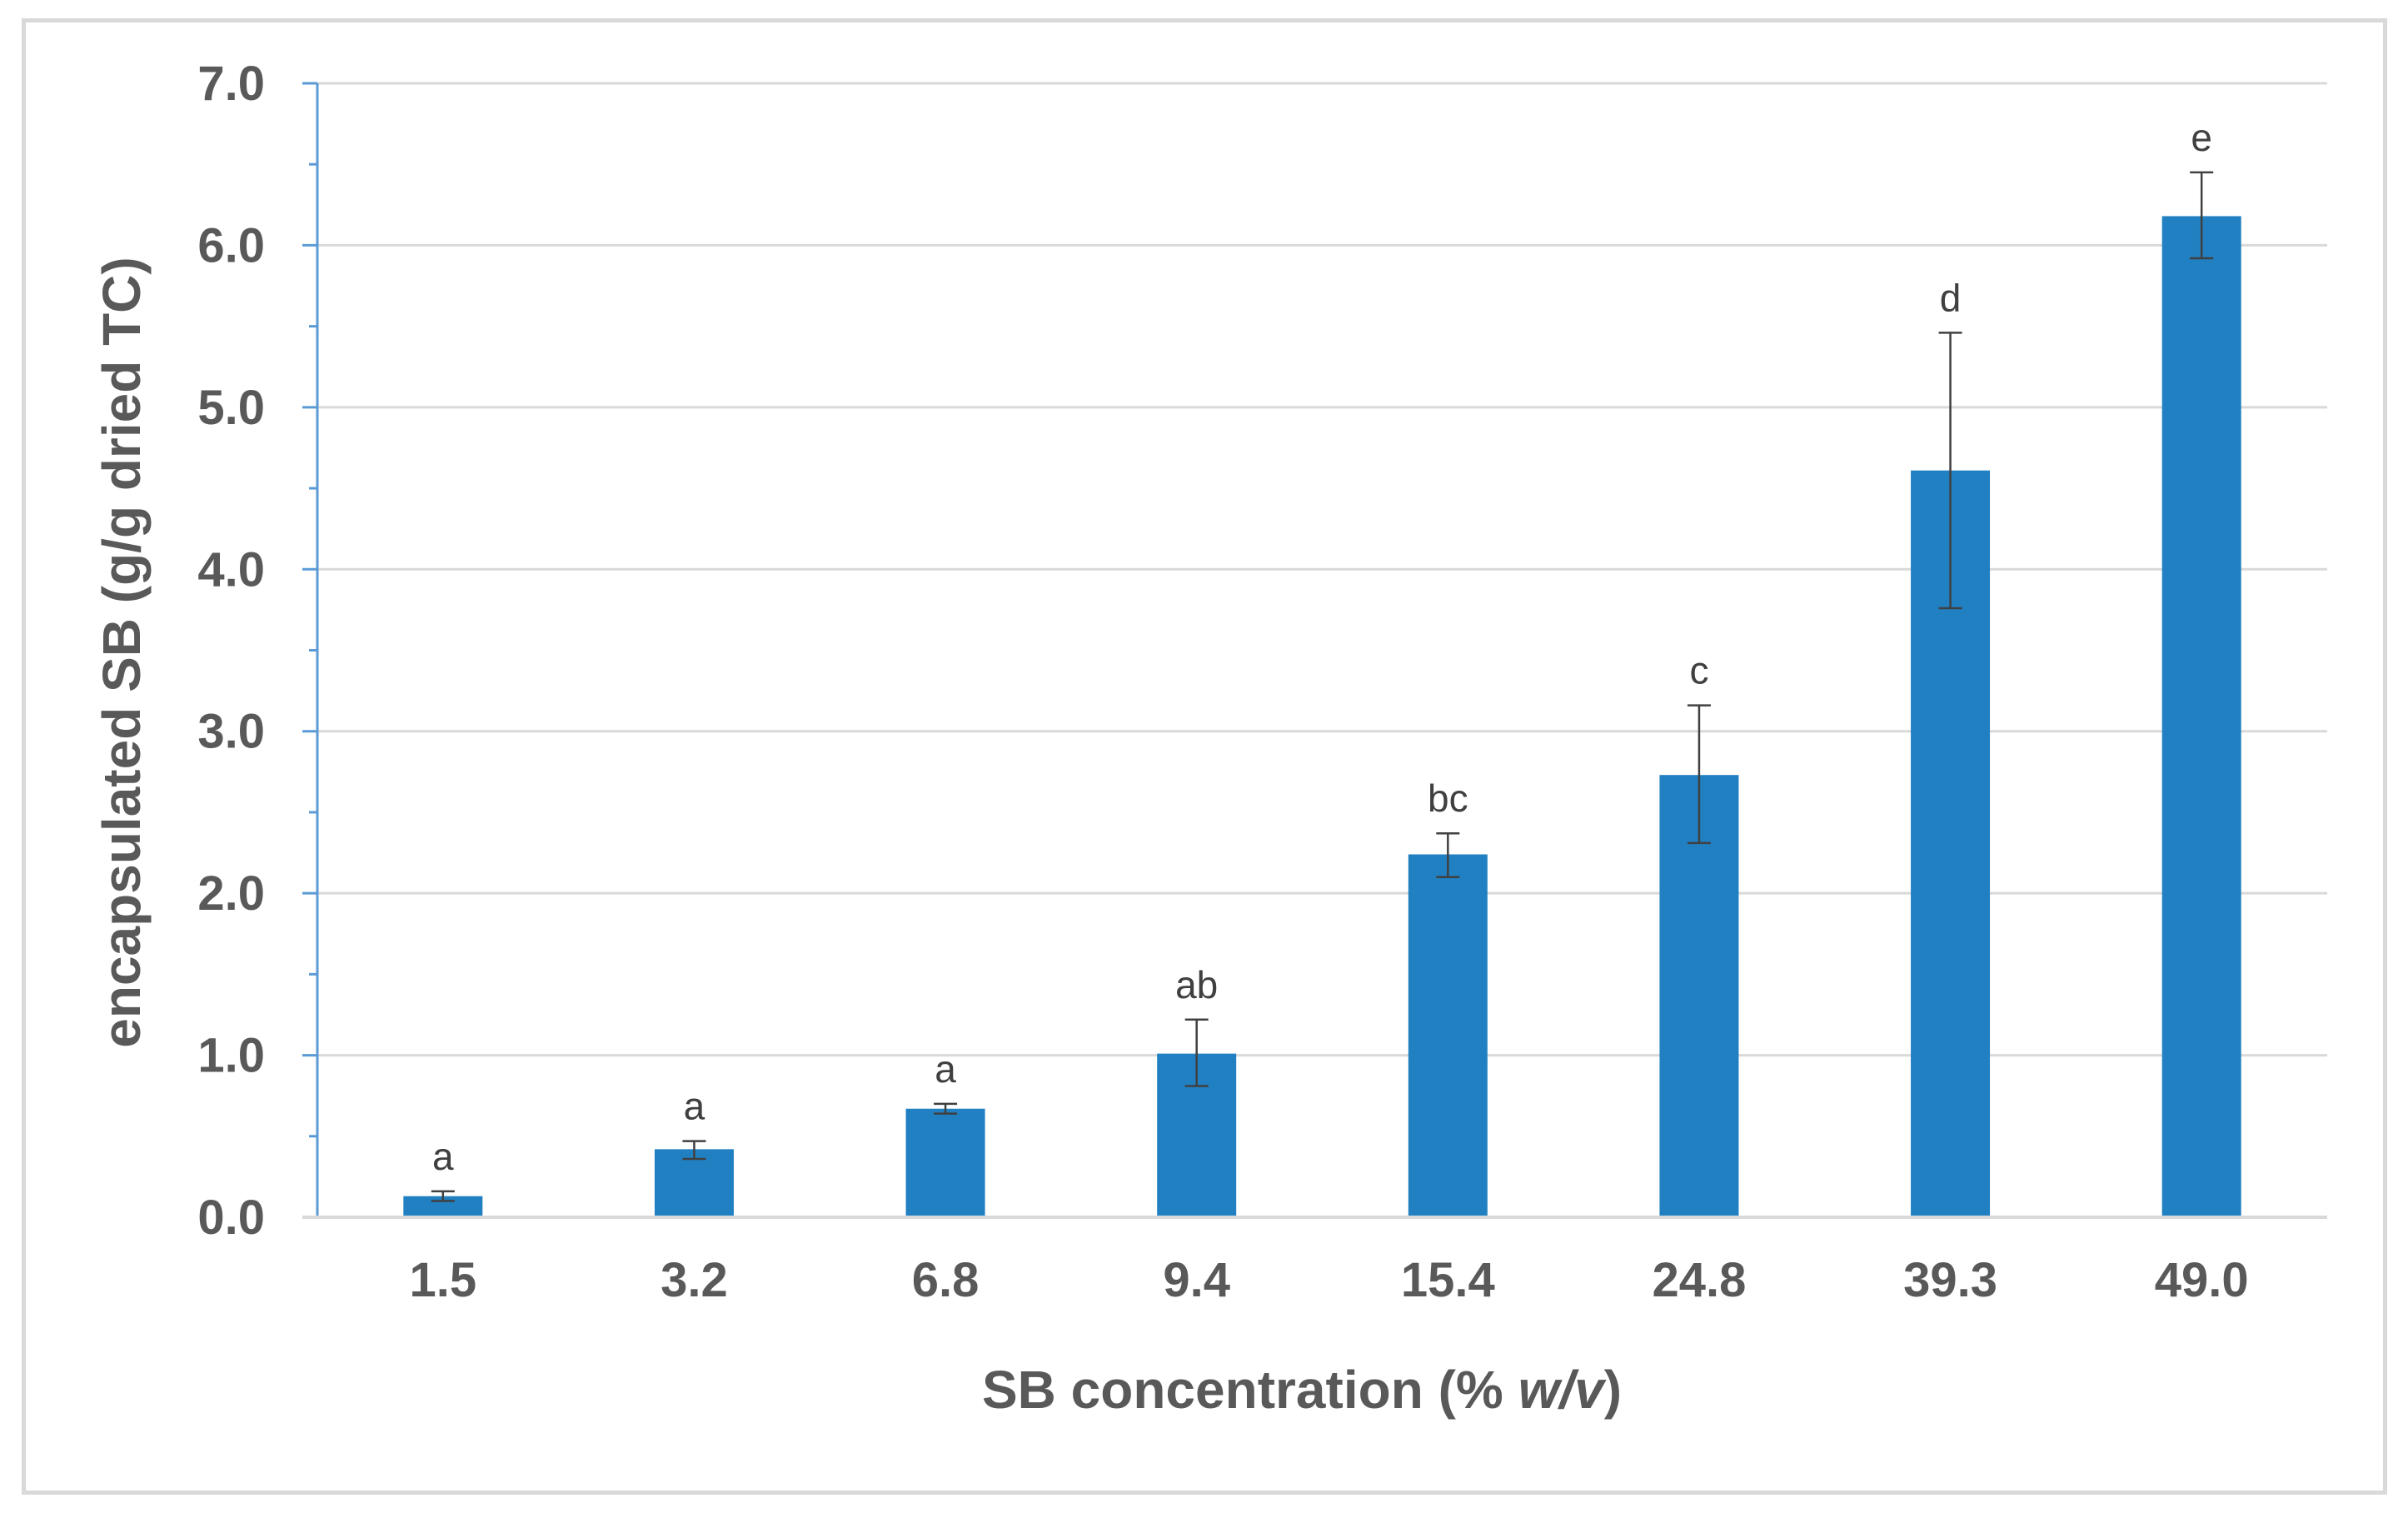 The height and width of the screenshot is (1518, 2408). Describe the element at coordinates (694, 1280) in the screenshot. I see `x-tick-label: 3.2` at that location.